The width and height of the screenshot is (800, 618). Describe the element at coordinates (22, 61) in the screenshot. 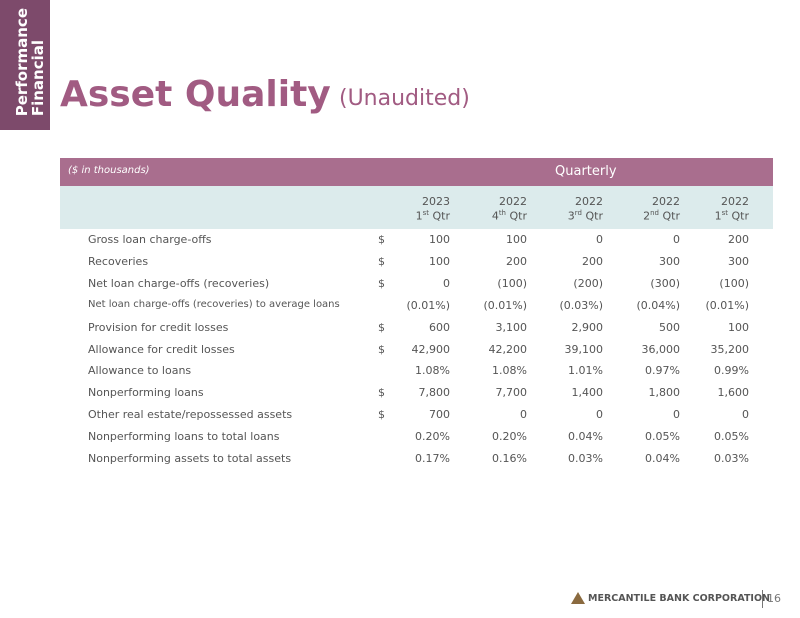

I see `side-tab-text: Performance` at that location.